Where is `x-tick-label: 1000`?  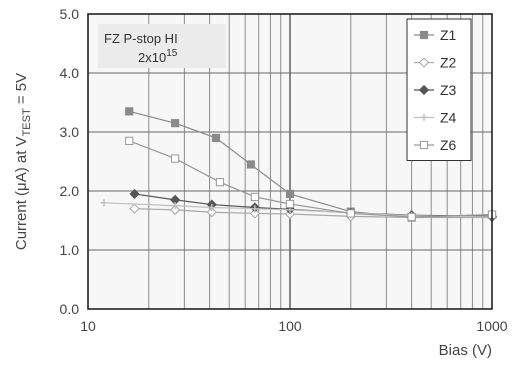
x-tick-label: 1000 is located at coordinates (491, 326).